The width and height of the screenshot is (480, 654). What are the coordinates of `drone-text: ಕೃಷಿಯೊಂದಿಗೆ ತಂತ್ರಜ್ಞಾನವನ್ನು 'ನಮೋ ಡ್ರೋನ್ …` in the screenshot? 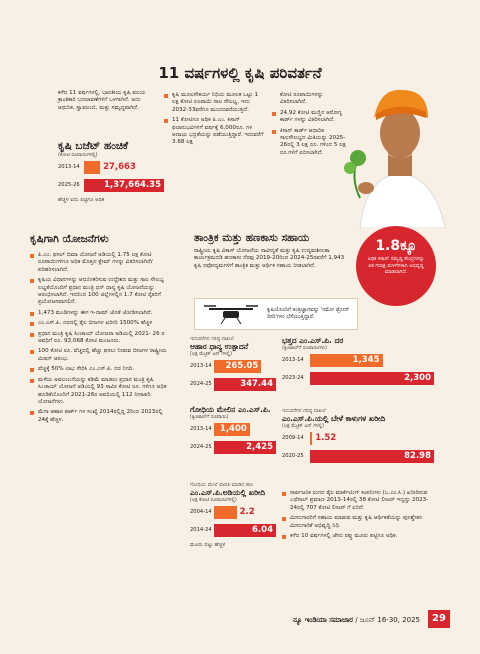 It's located at (308, 313).